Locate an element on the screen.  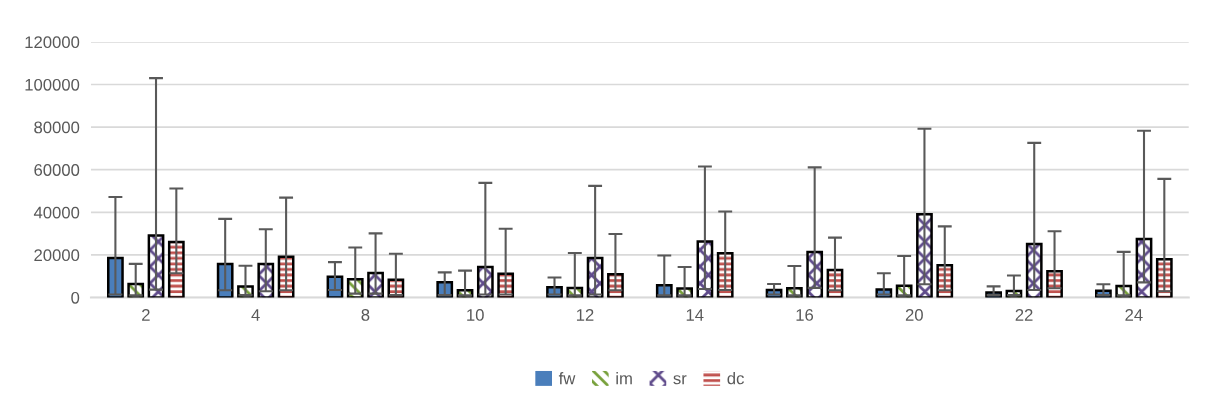
x-tick-label: 10 is located at coordinates (475, 315).